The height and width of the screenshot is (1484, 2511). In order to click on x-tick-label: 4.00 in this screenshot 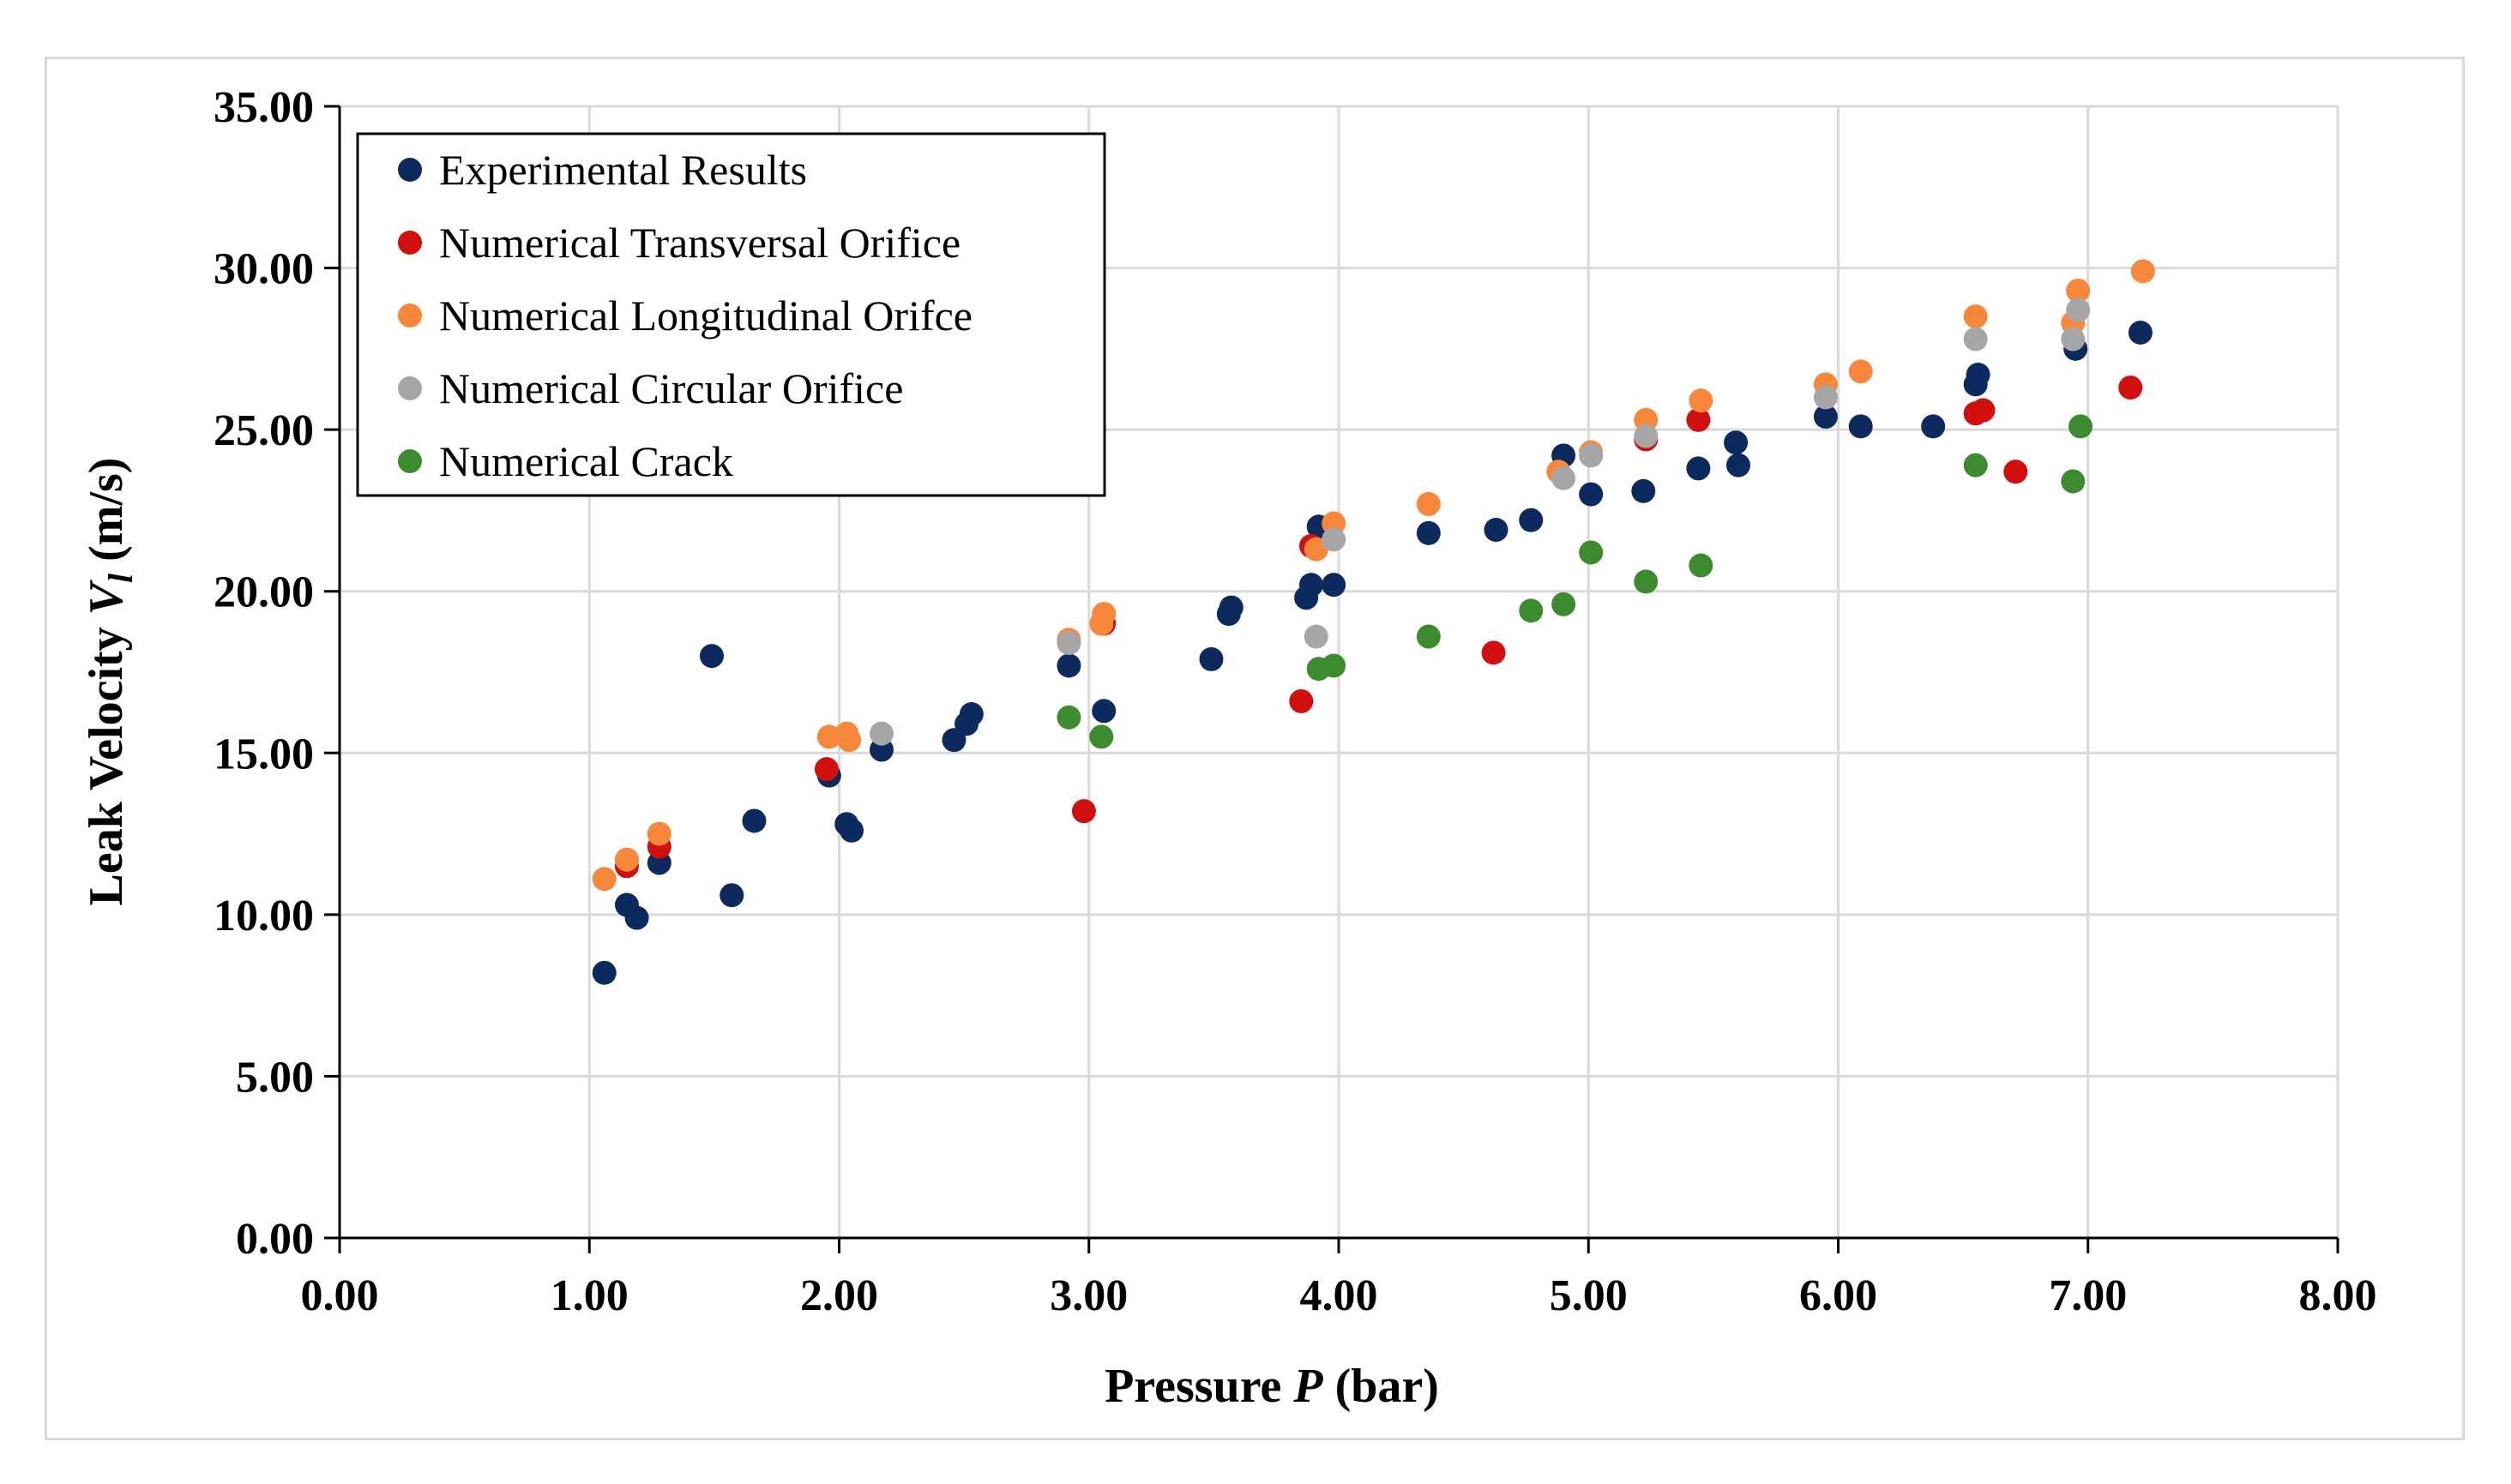, I will do `click(1339, 1295)`.